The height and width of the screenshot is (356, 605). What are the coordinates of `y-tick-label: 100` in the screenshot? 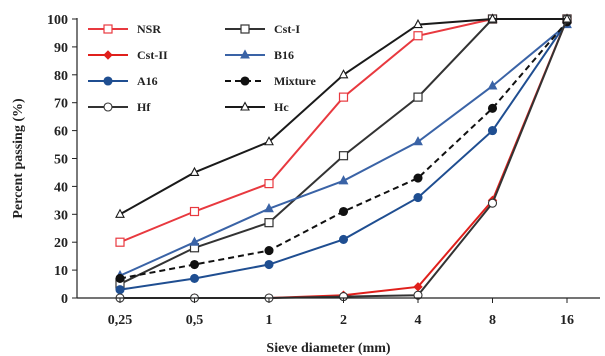 It's located at (57, 20).